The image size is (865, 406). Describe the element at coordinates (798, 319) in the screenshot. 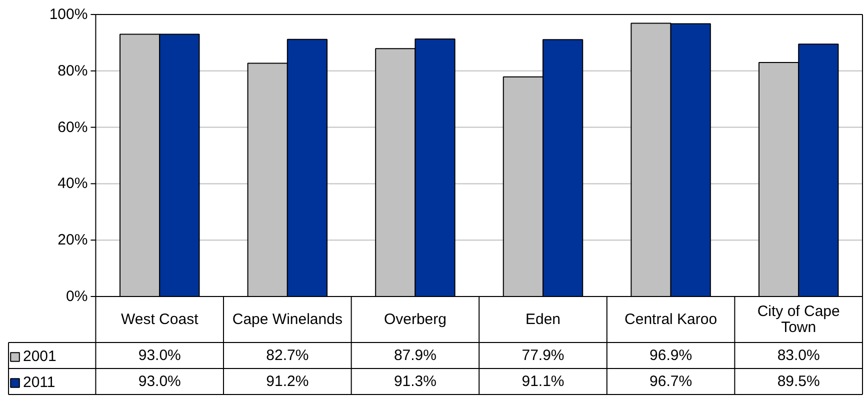

I see `x-tick-label: City of Cape Town` at that location.